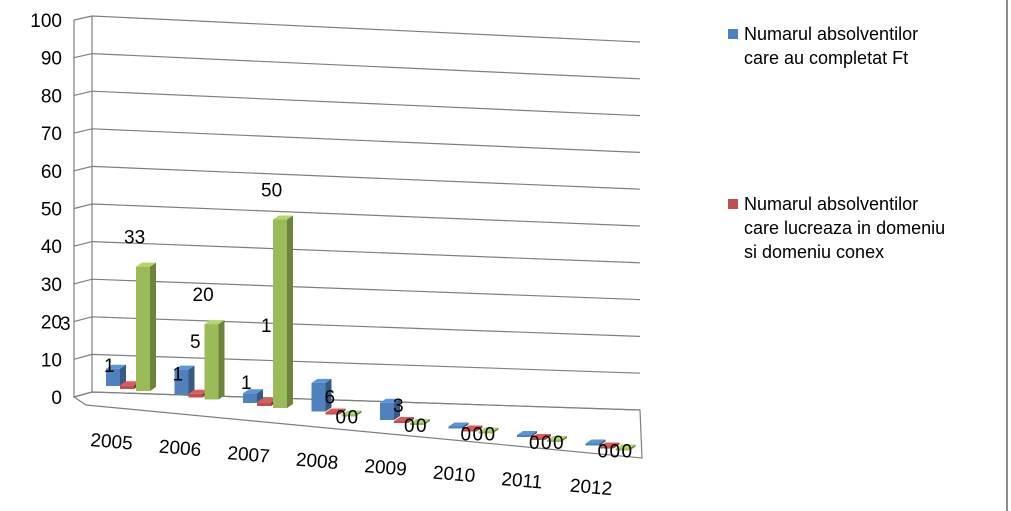  I want to click on y-tick-label: 90, so click(51, 59).